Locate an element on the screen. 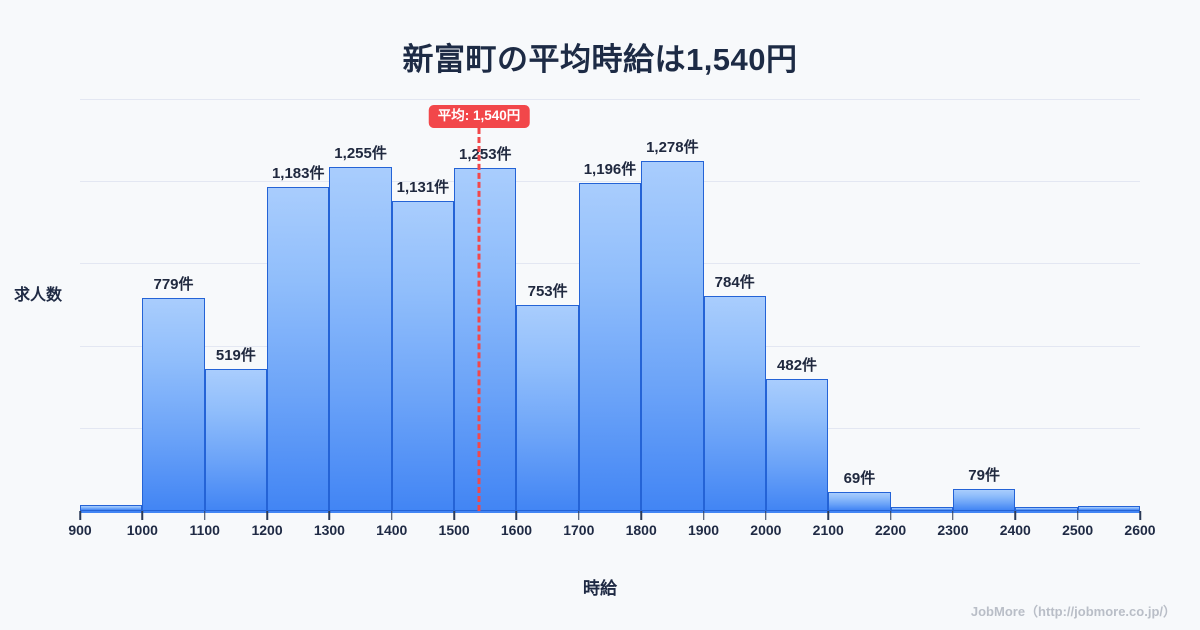  x-axis-tick-label: 1500 is located at coordinates (454, 530).